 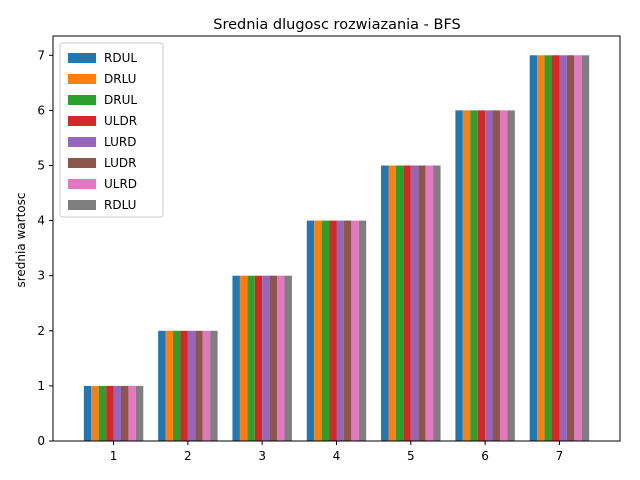 I want to click on legend-label-uldr: ULDR, so click(x=120, y=121).